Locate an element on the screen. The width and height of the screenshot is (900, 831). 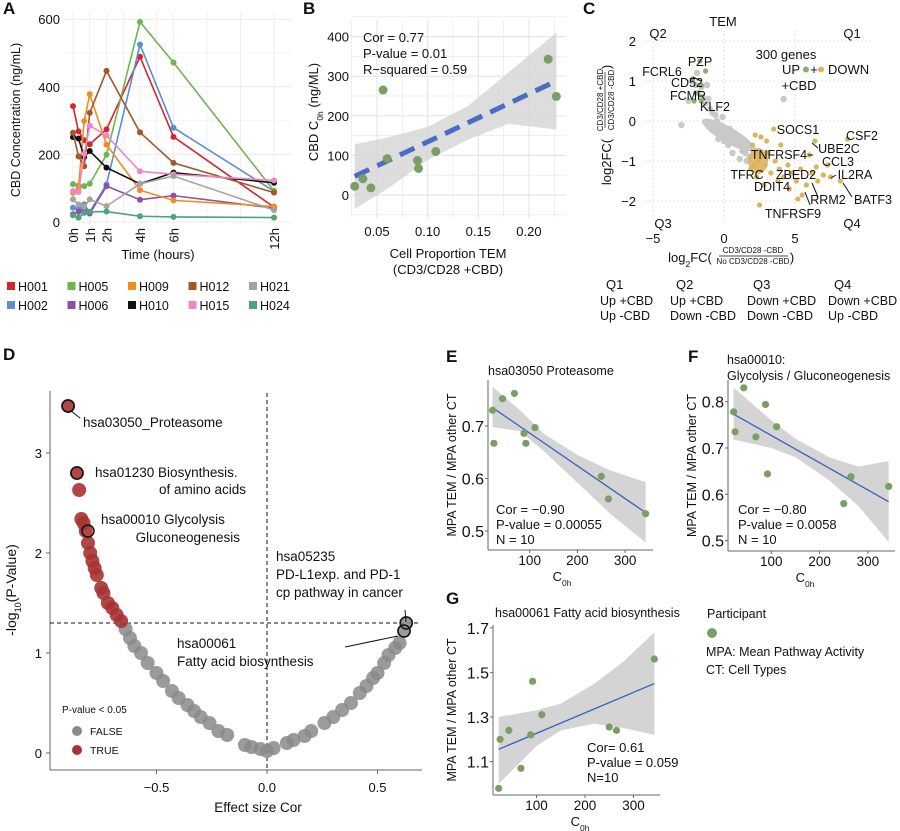
quadrant-label: Q1 is located at coordinates (851, 33).